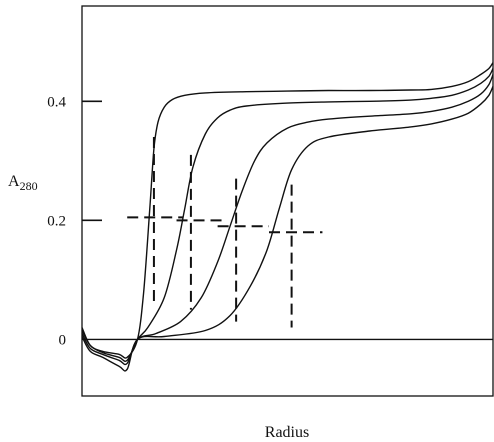  What do you see at coordinates (14, 181) in the screenshot?
I see `y-label-main: A` at bounding box center [14, 181].